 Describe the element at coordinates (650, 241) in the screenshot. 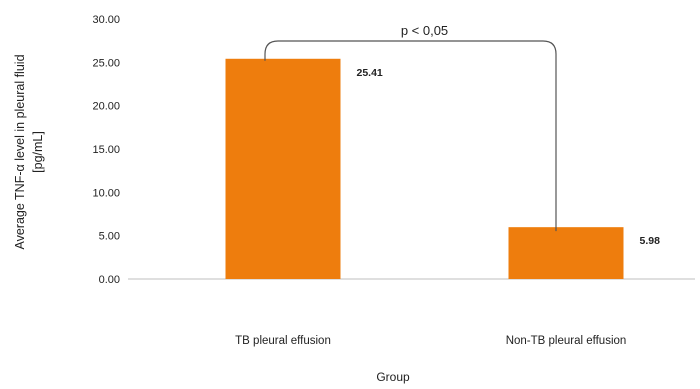

I see `data-label: 5.98` at that location.